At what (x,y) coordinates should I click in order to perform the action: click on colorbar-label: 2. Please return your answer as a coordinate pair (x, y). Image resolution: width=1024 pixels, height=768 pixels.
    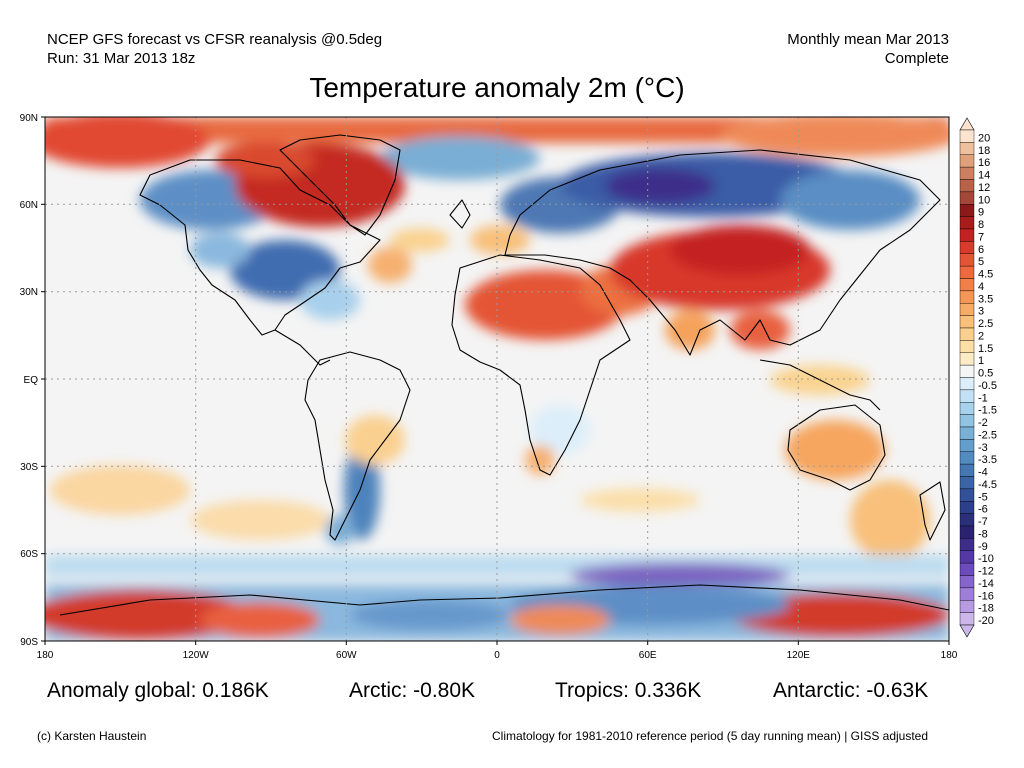
    Looking at the image, I should click on (981, 336).